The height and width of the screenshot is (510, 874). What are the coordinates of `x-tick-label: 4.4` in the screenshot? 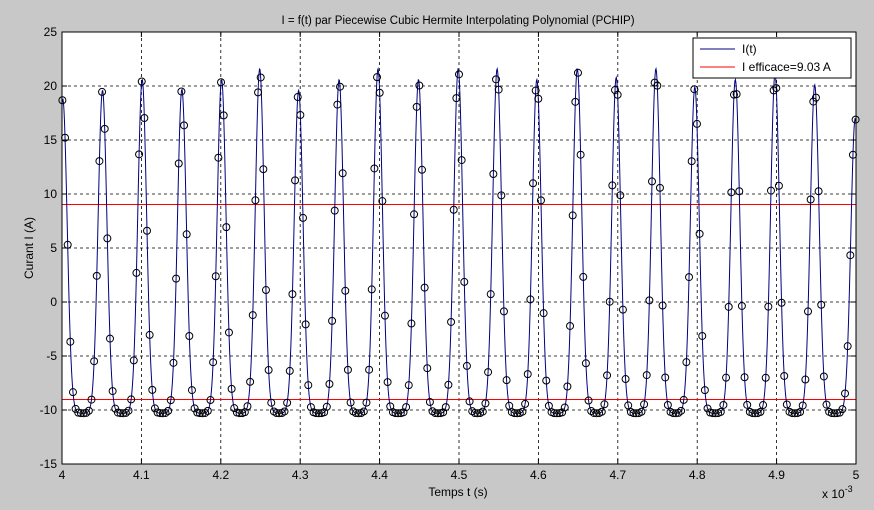 It's located at (379, 475).